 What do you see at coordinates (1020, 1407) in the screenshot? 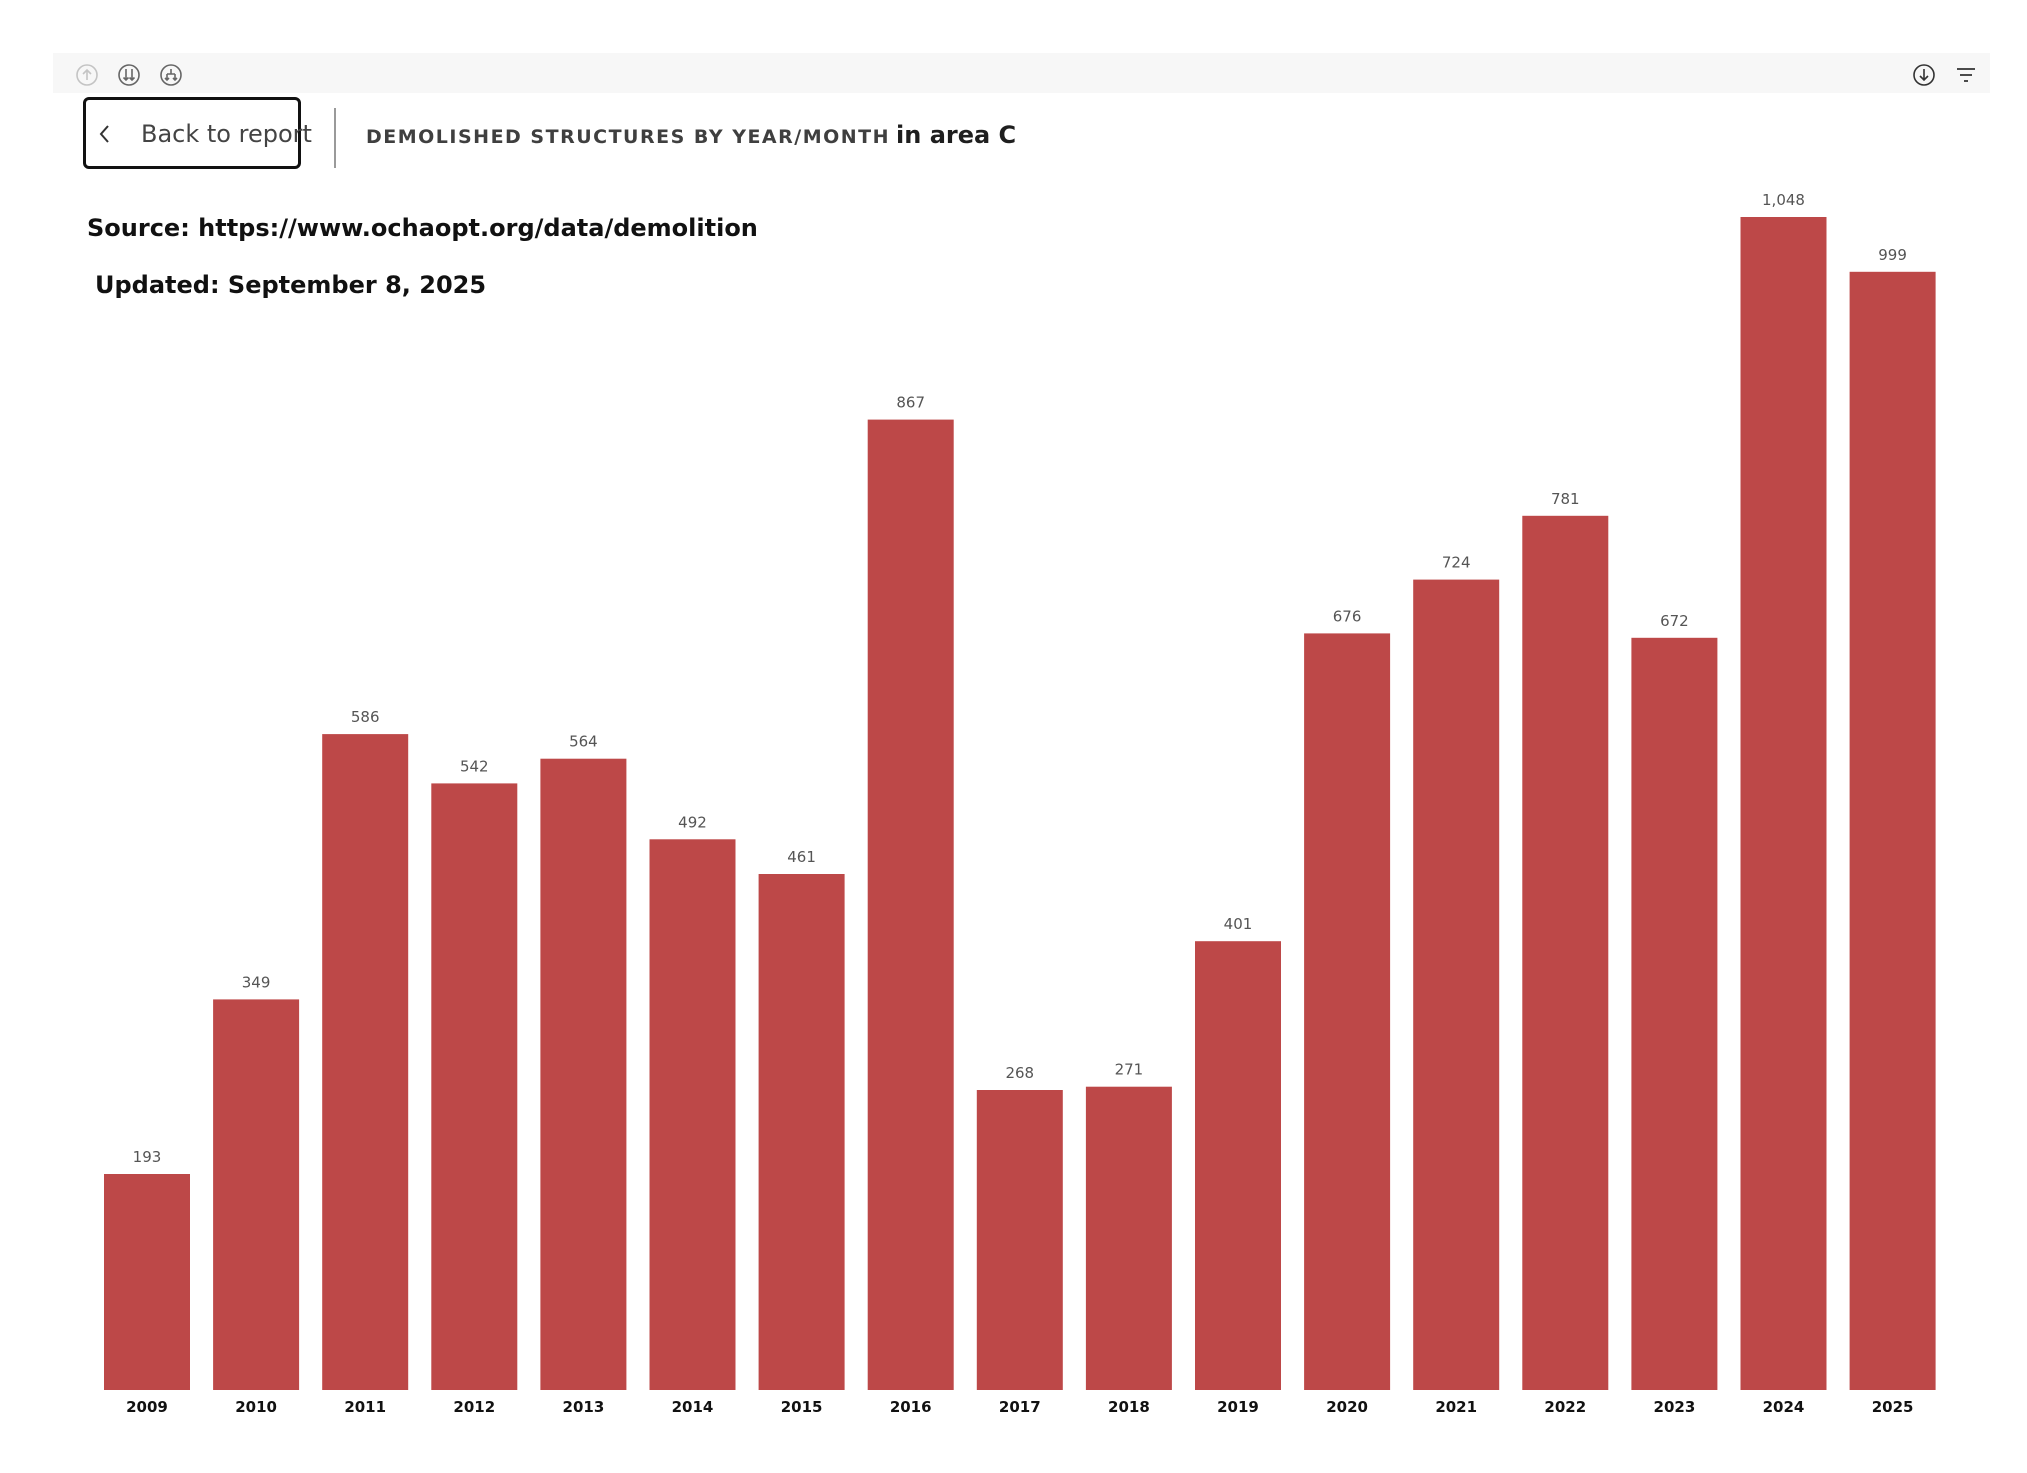
I see `x-tick-2017: 2017` at bounding box center [1020, 1407].